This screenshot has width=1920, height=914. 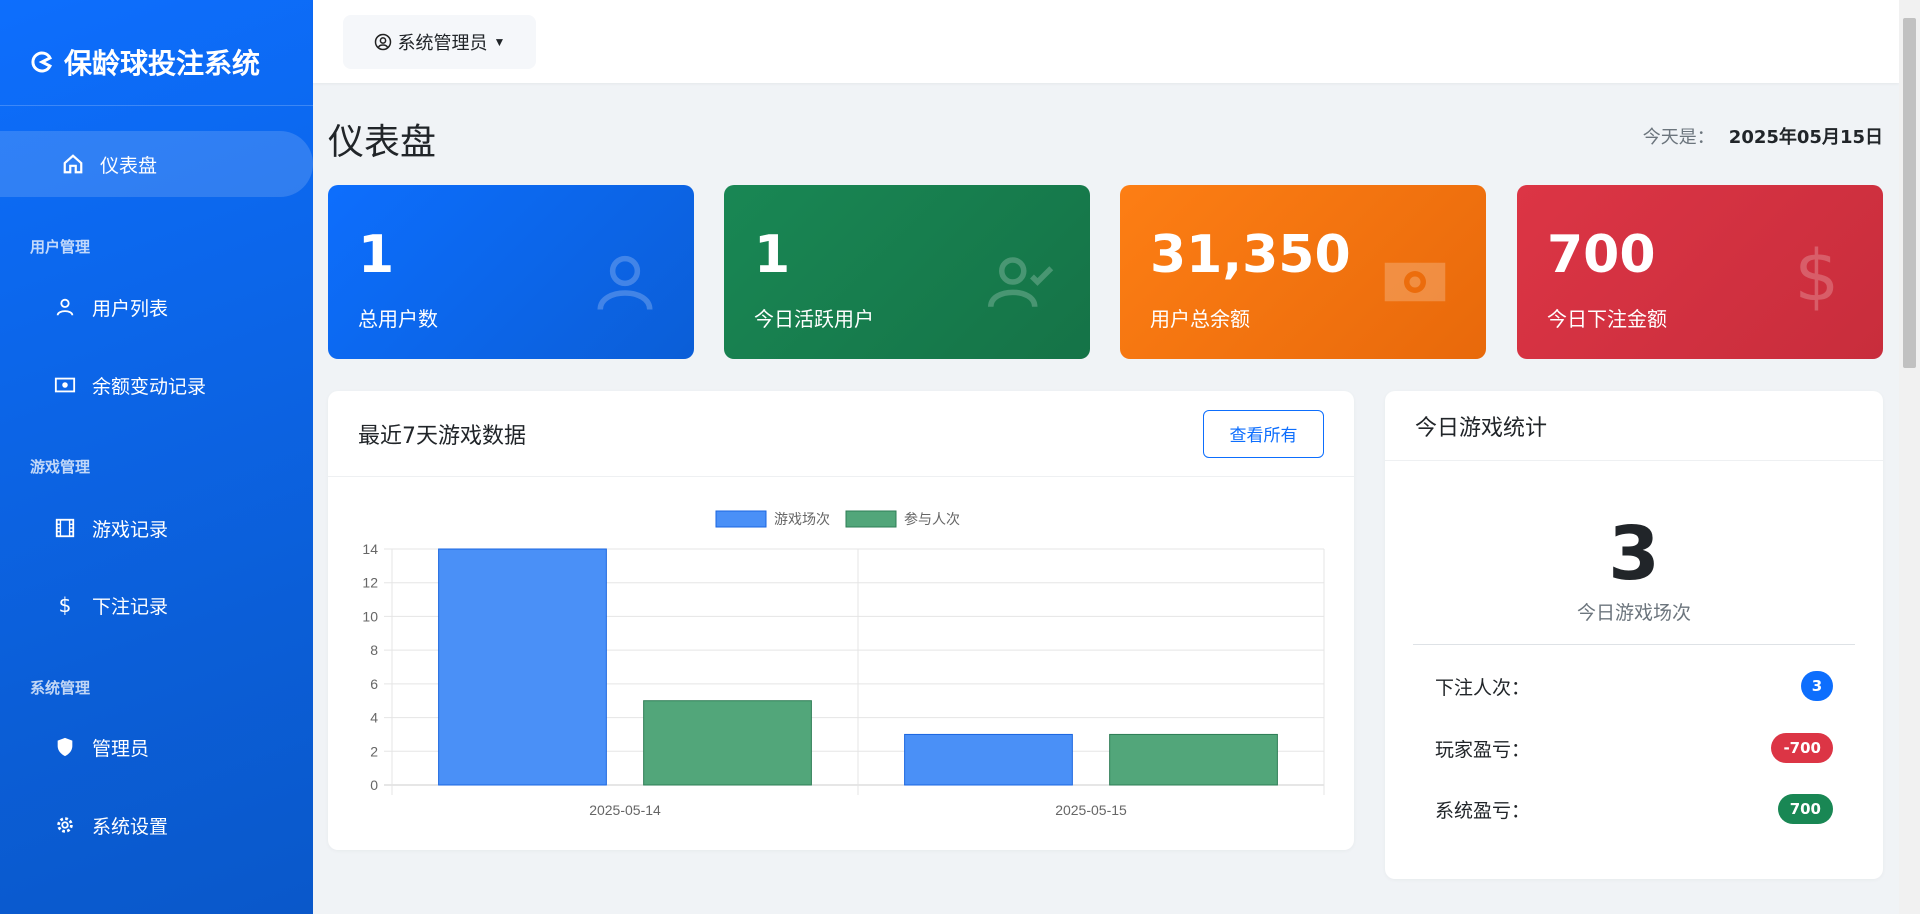 I want to click on stat-card-total-balance: 31,350 用户总余额, so click(x=1303, y=272).